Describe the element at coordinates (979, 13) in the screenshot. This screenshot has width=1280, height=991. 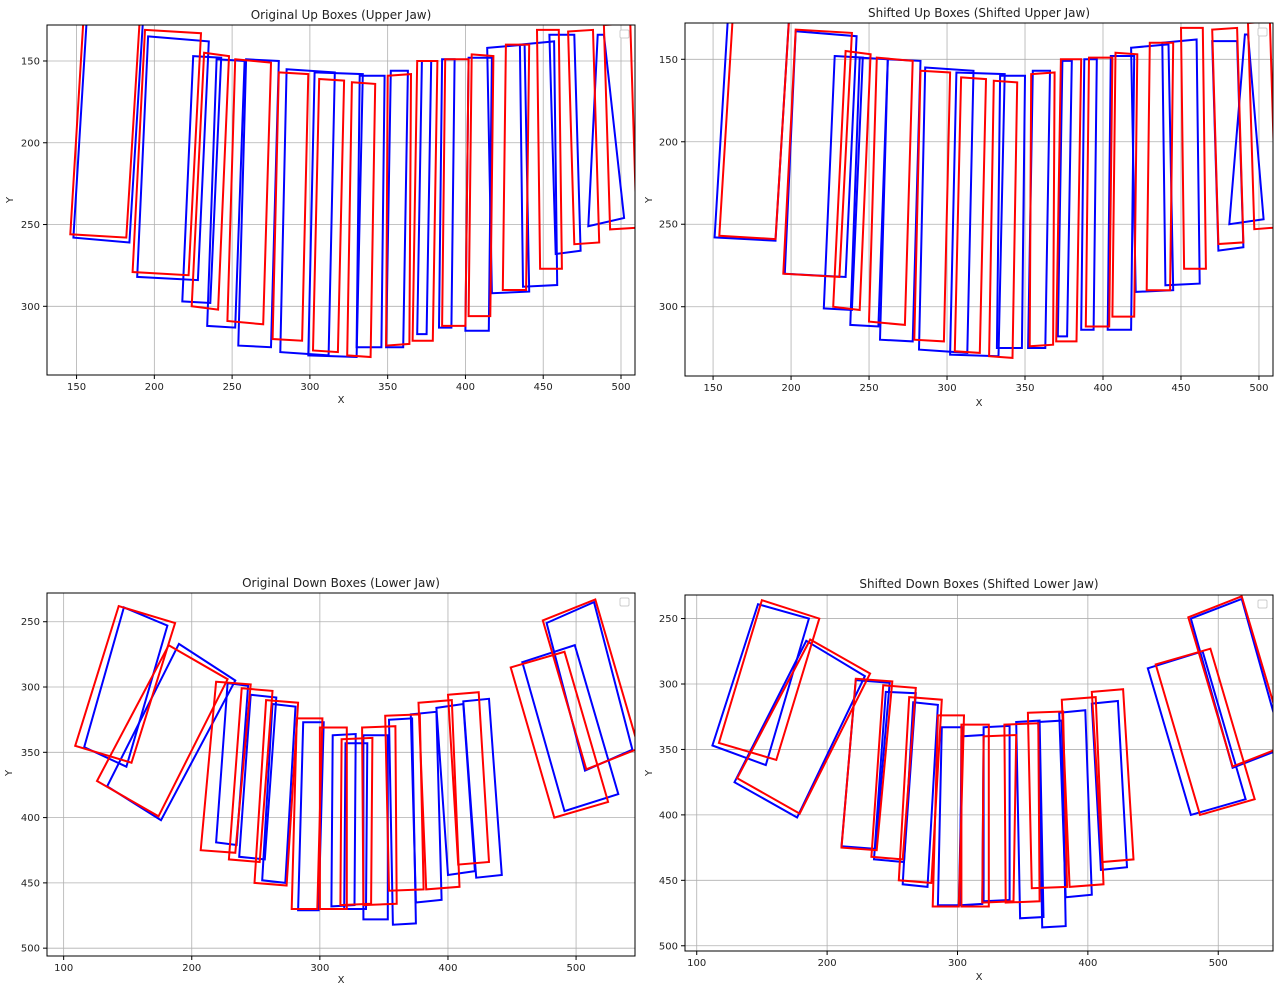
I see `chart-title: Shifted Up Boxes (Shifted Upper Jaw)` at that location.